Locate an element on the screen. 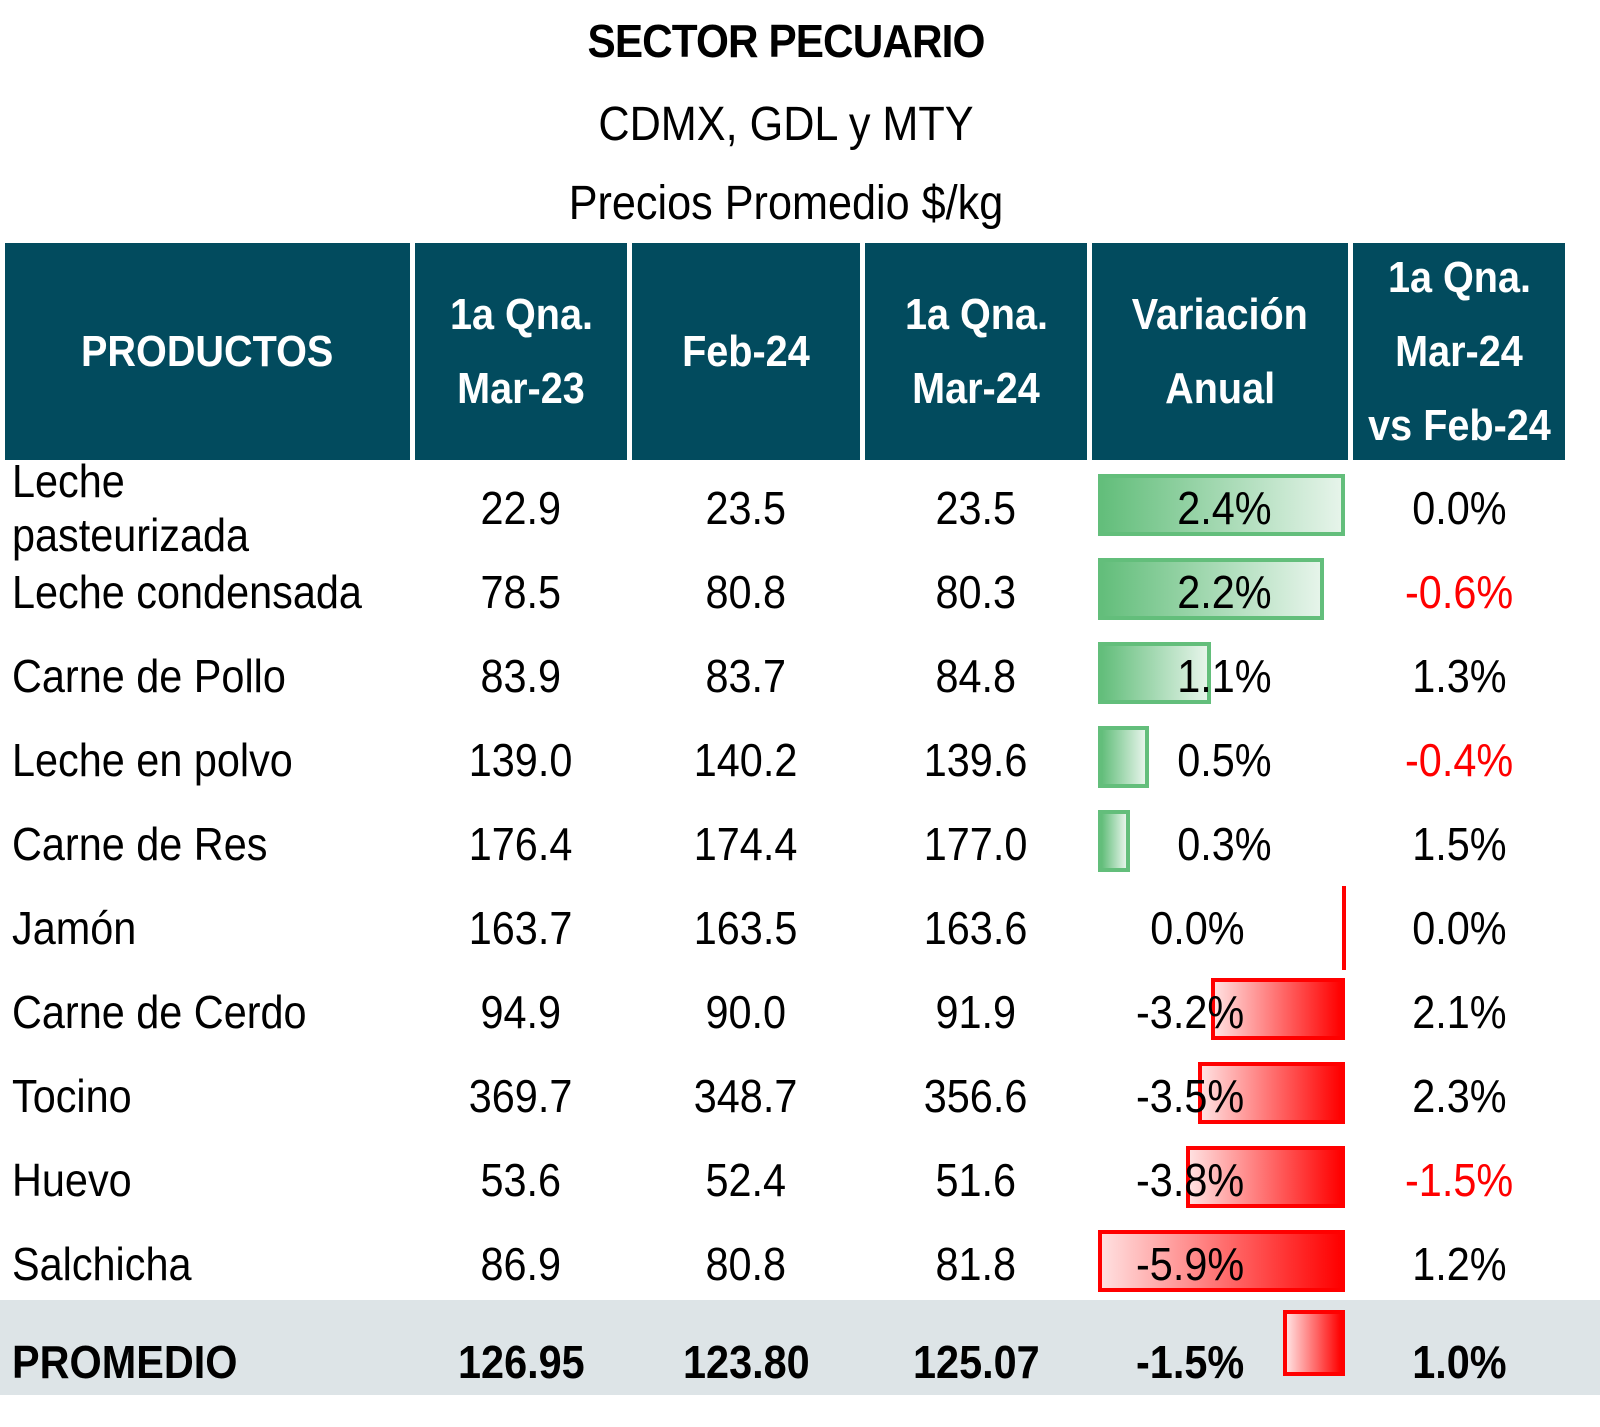 This screenshot has width=1600, height=1427. price-mar24: 80.3 is located at coordinates (976, 592).